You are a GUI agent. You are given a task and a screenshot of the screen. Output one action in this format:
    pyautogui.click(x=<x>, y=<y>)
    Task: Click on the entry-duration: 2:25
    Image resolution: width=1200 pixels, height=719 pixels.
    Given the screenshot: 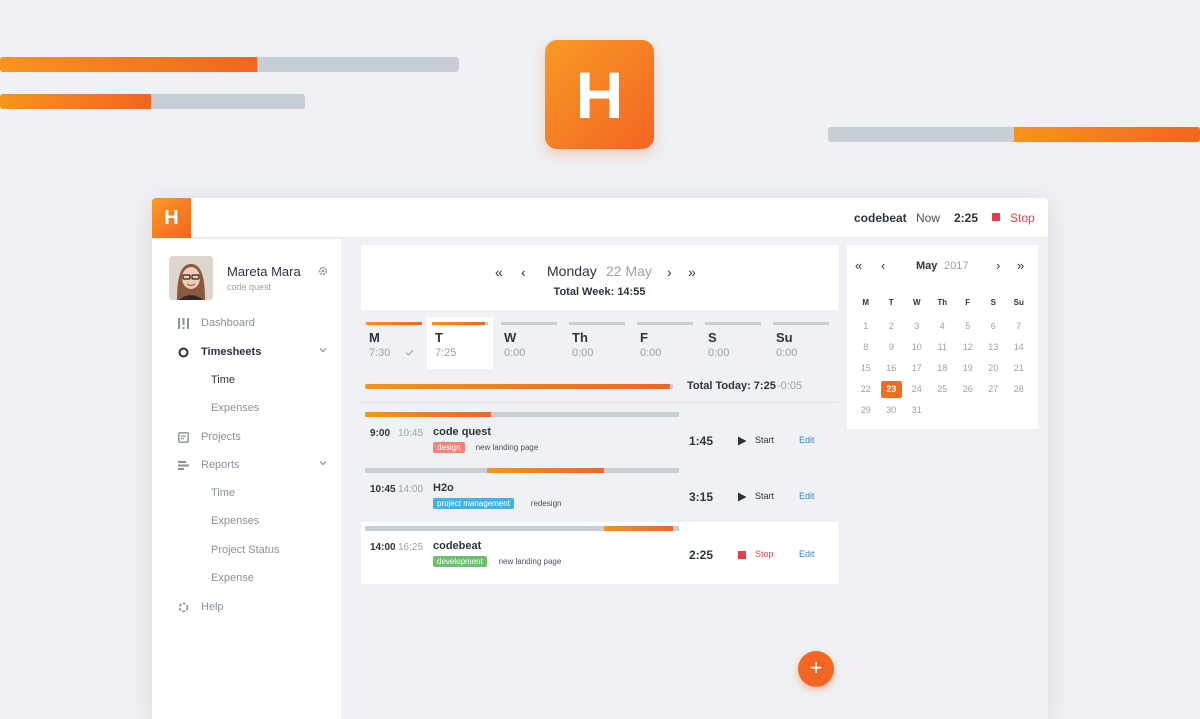 What is the action you would take?
    pyautogui.click(x=701, y=555)
    